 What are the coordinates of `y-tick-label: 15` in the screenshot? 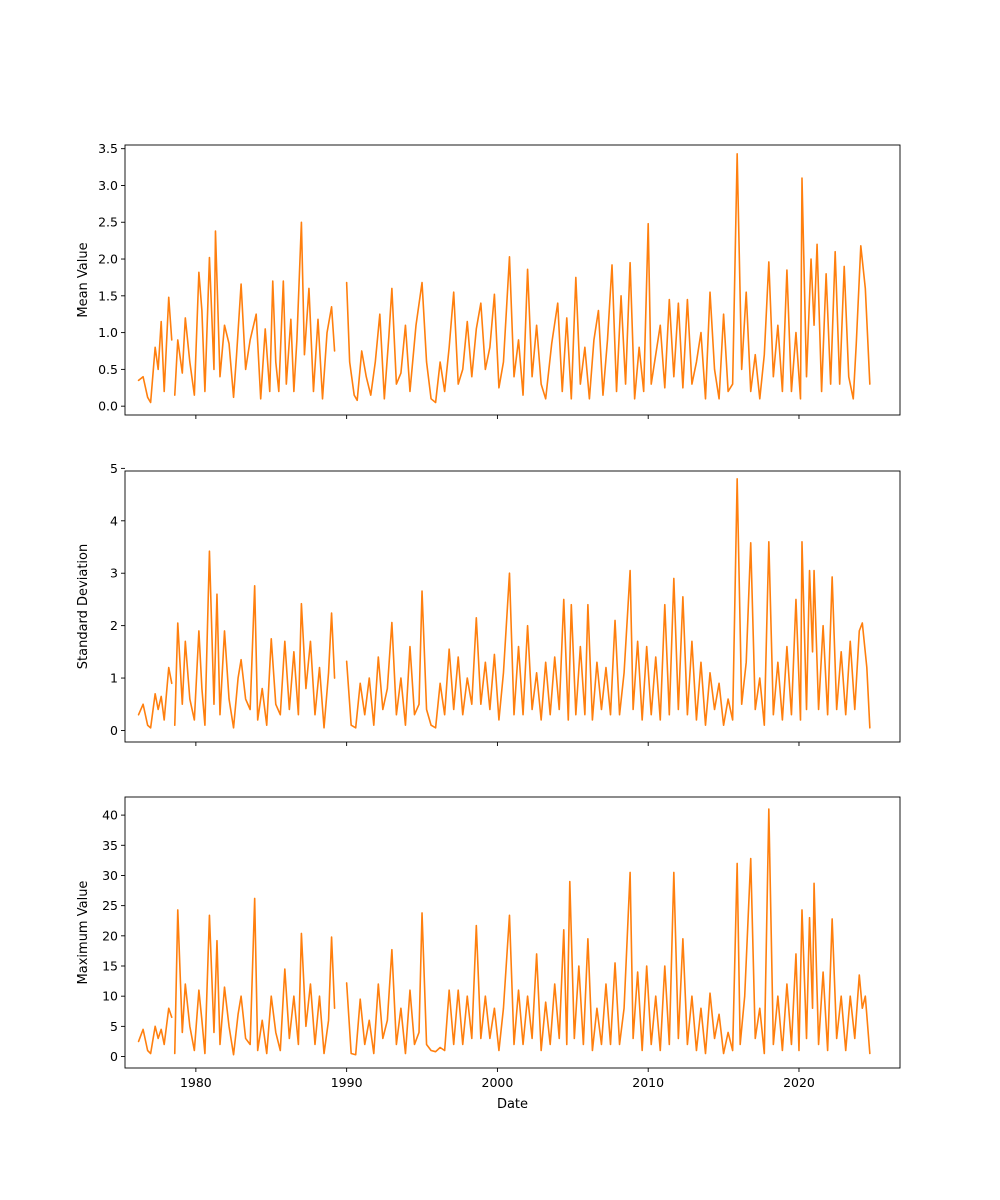 It's located at (110, 965).